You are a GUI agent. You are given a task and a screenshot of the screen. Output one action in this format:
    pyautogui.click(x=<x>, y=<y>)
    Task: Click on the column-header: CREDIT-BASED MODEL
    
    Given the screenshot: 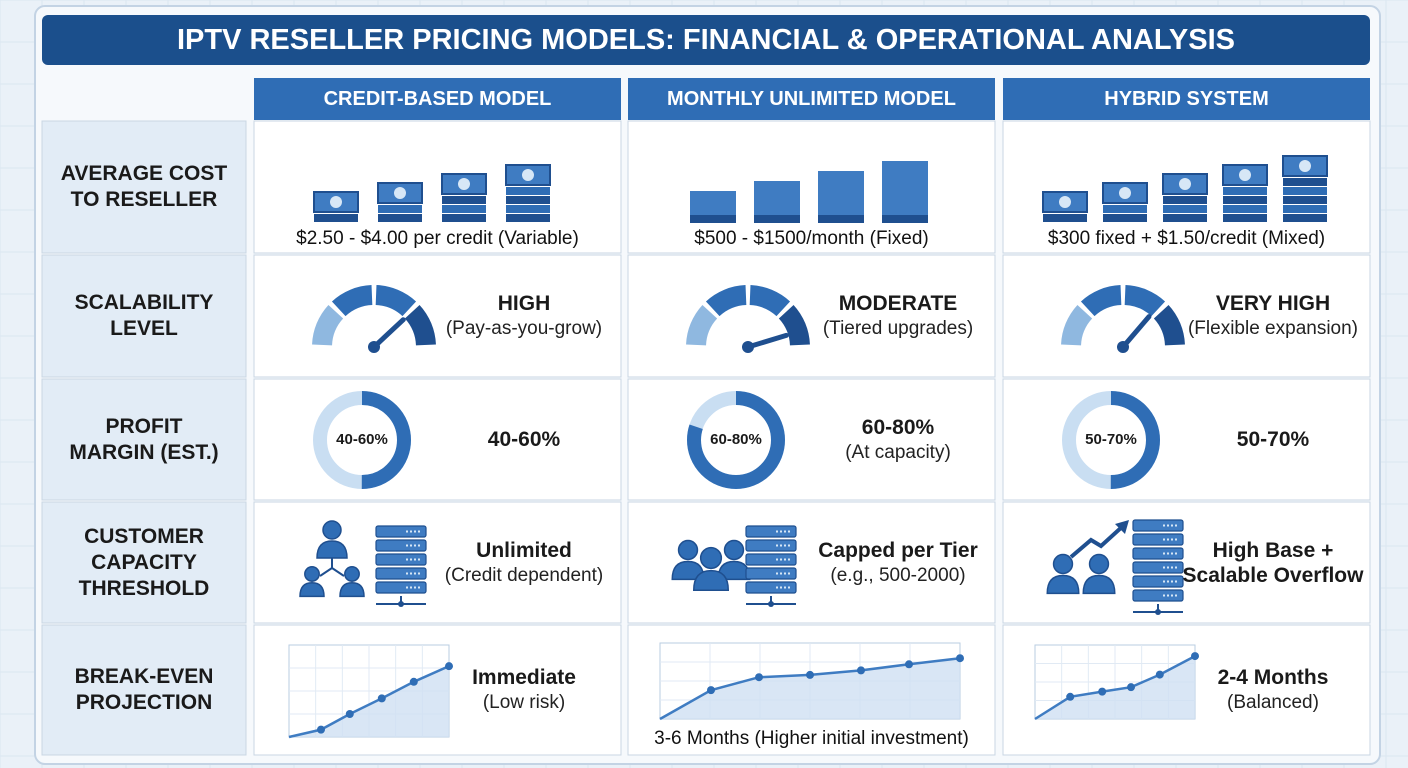 What is the action you would take?
    pyautogui.click(x=437, y=99)
    